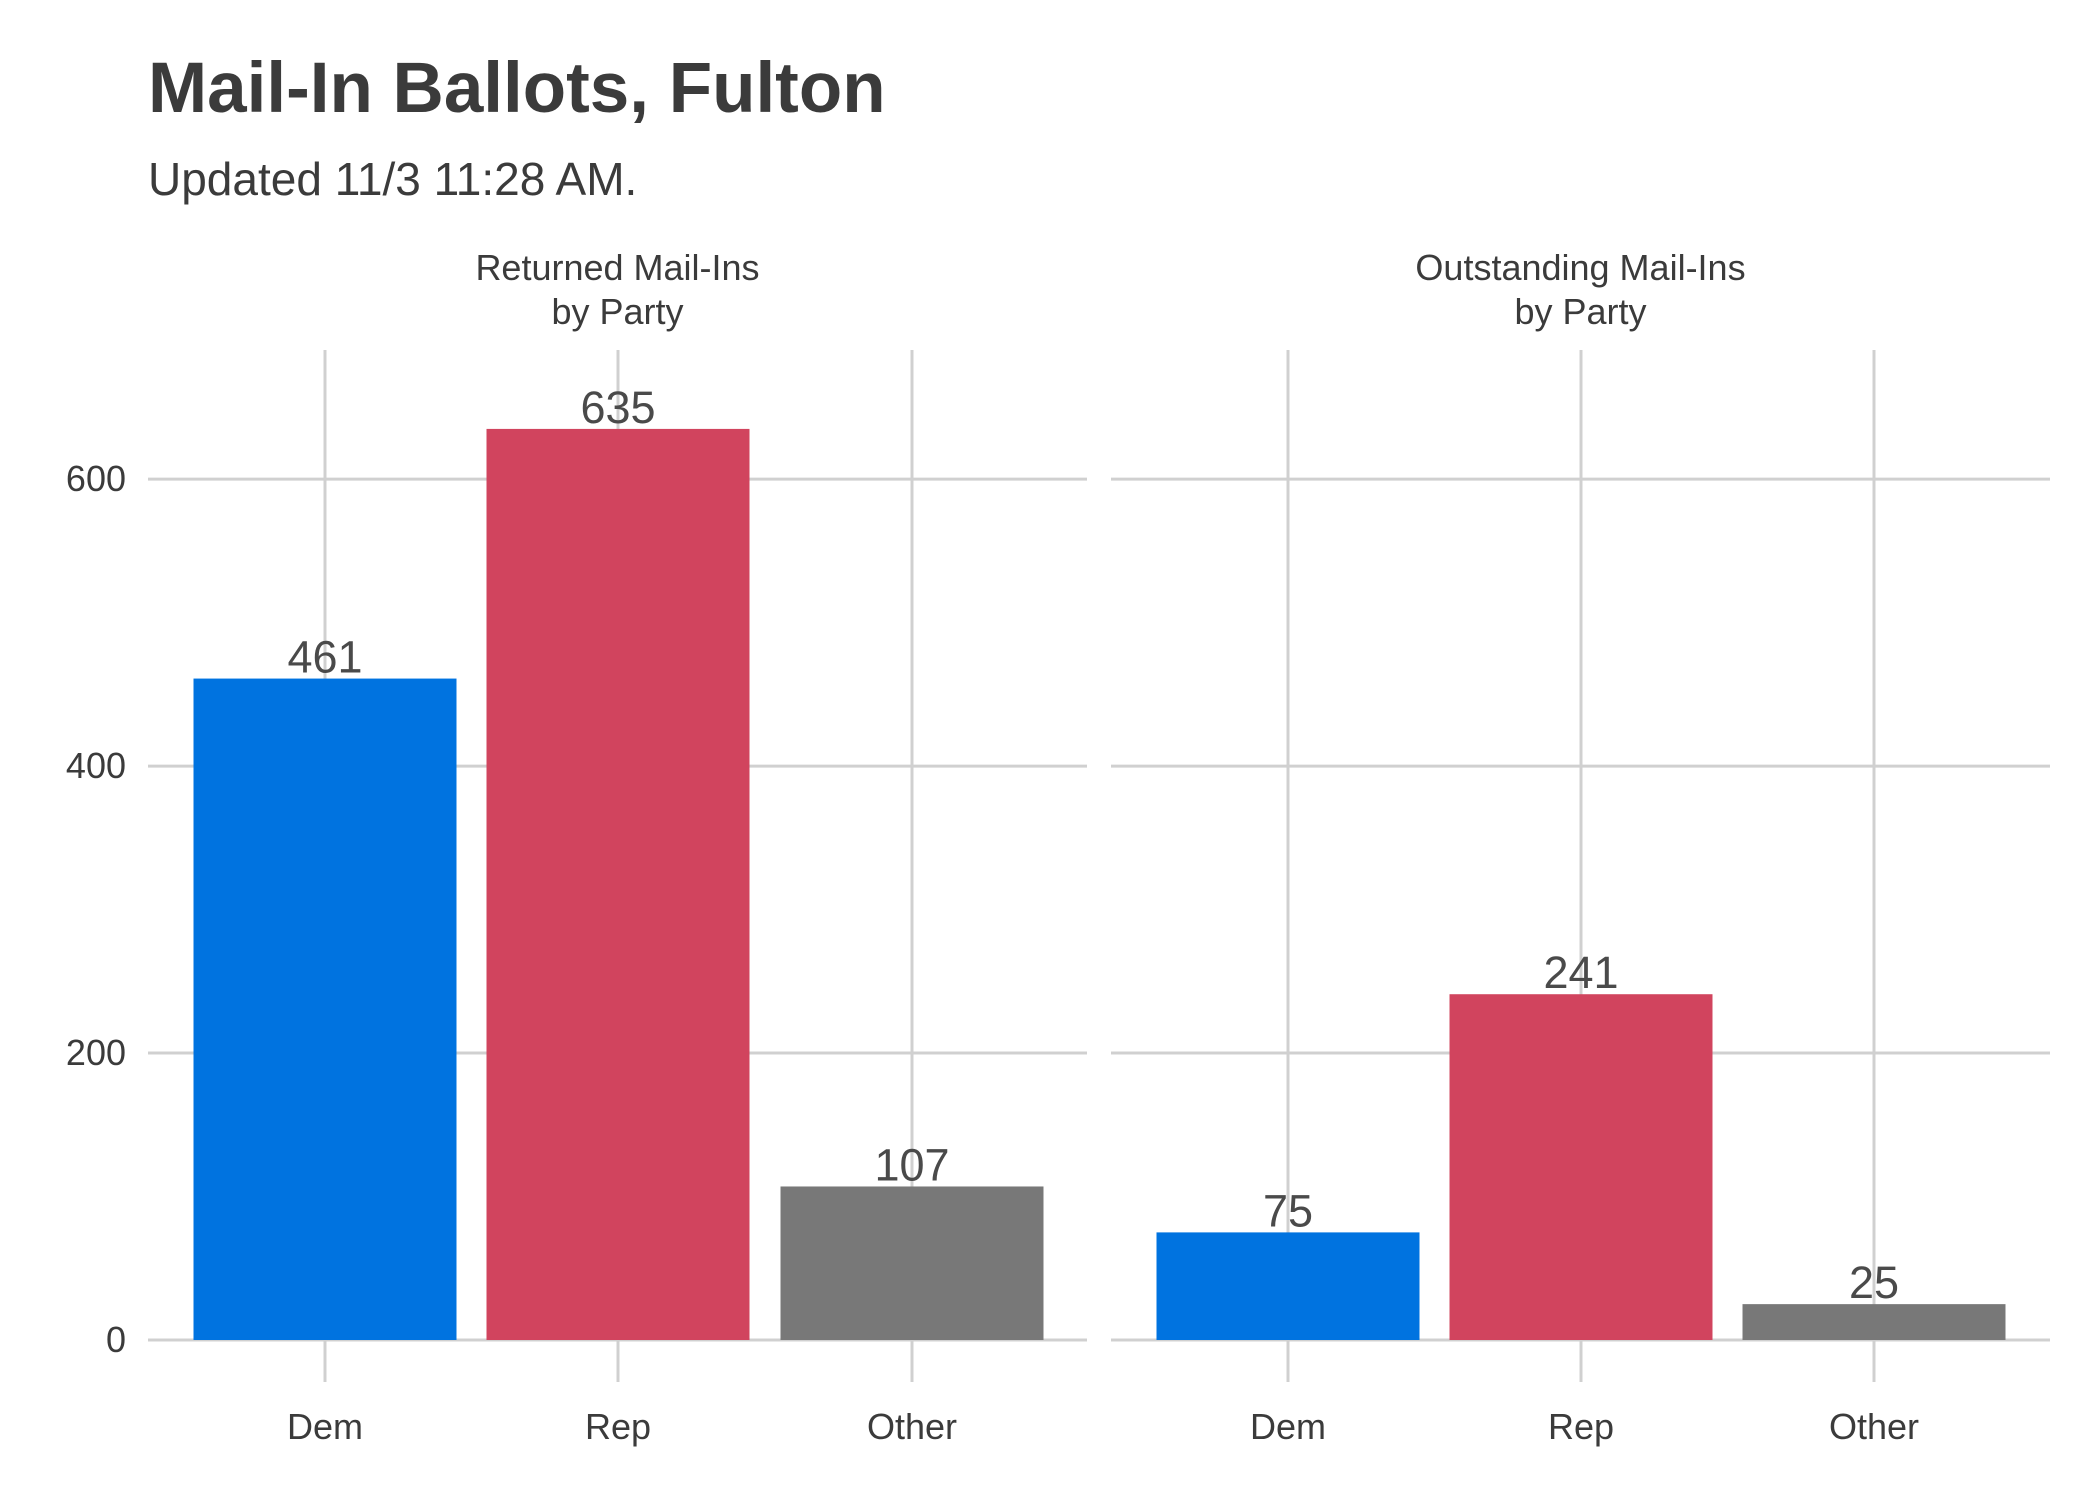 The height and width of the screenshot is (1500, 2100). I want to click on chart-subtitle: Updated 11/3 11:28 AM., so click(393, 179).